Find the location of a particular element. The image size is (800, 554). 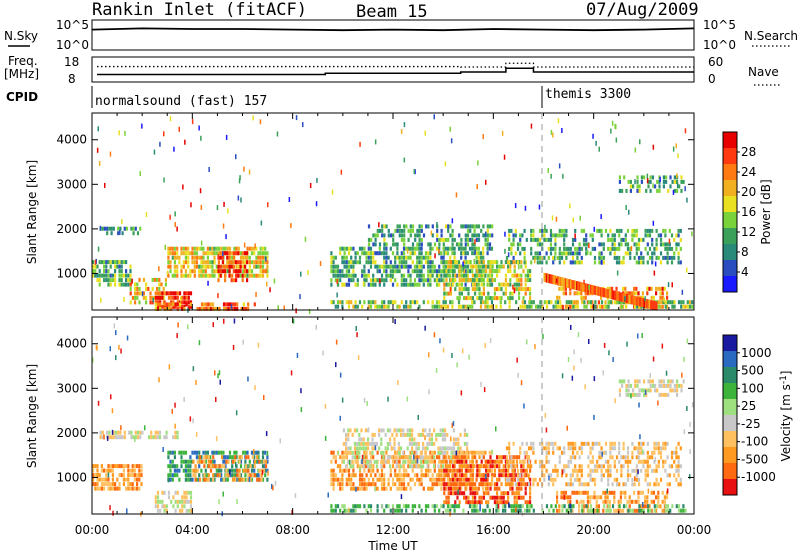

slant-band-cell is located at coordinates (621, 297).